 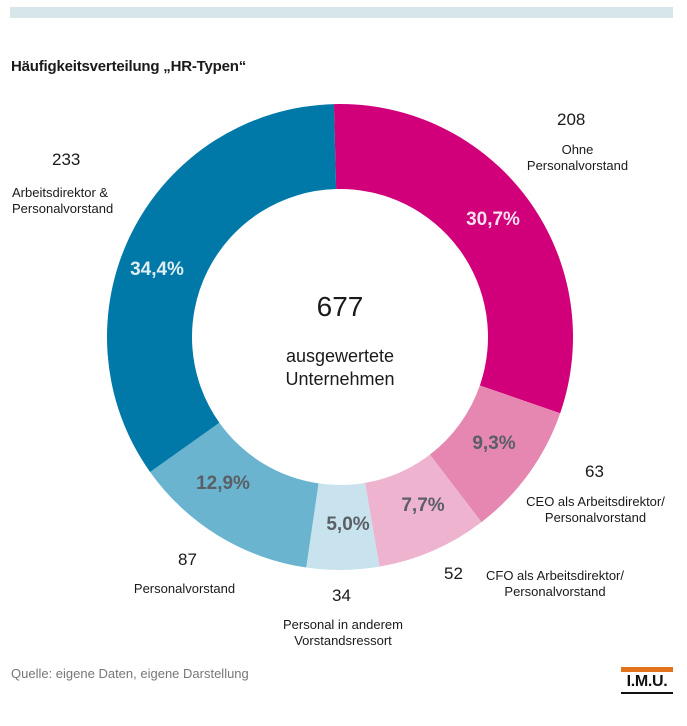 I want to click on imu-logo: I.M.U., so click(x=647, y=682).